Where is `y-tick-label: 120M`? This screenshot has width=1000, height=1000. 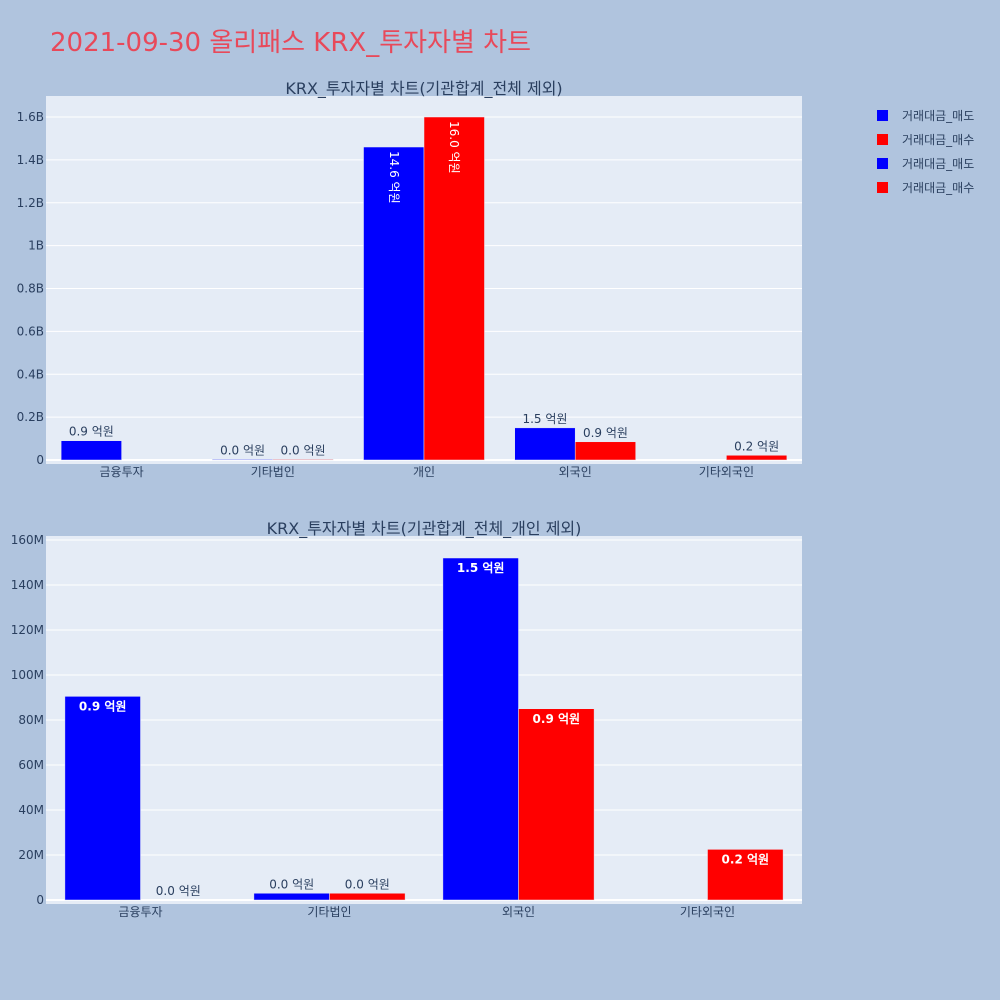 y-tick-label: 120M is located at coordinates (27, 630).